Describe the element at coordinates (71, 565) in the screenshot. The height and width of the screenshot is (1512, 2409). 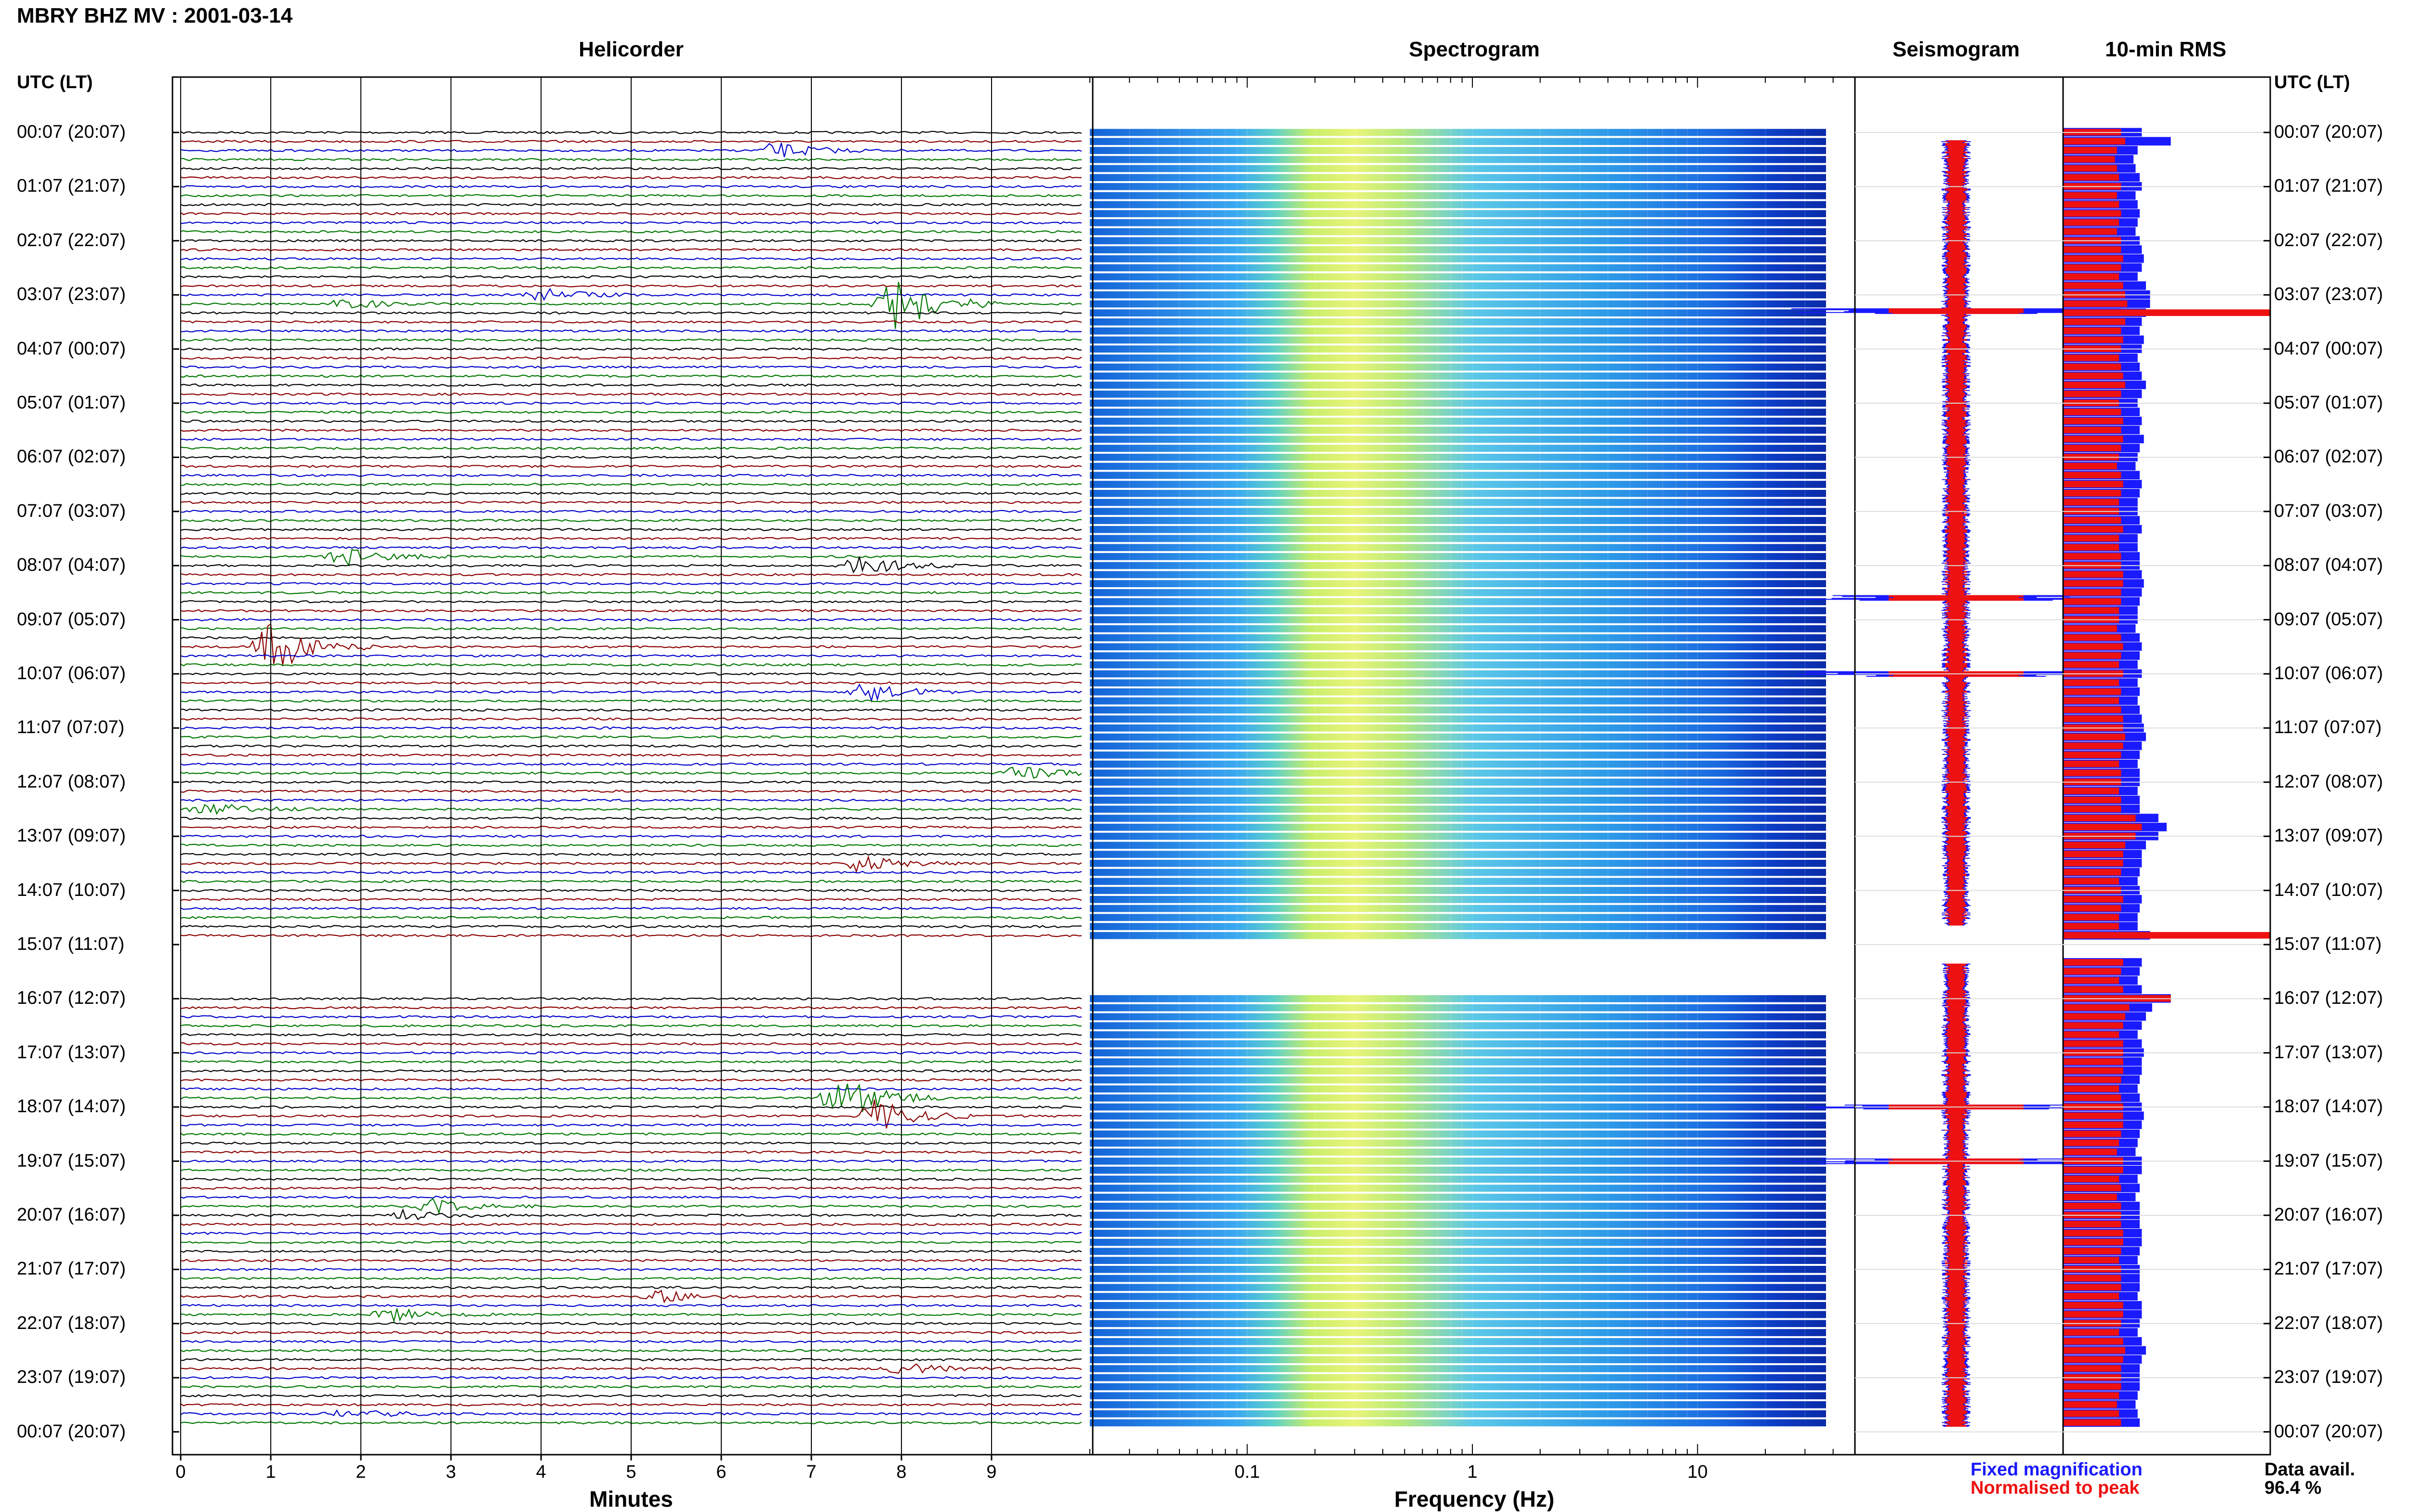
I see `time-label-left: 08:07 (04:07)` at that location.